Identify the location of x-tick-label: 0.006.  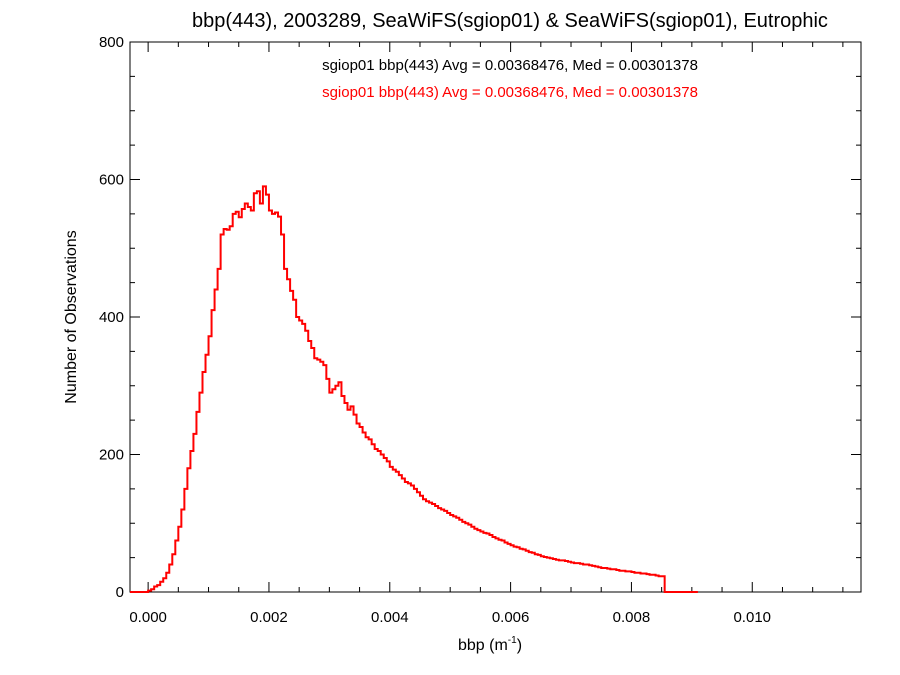
(511, 617).